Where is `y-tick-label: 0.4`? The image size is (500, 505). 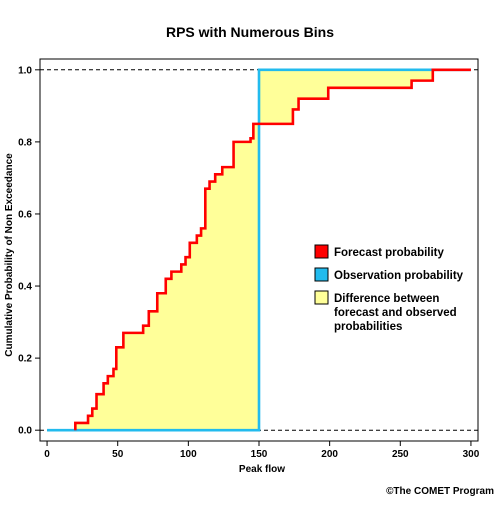
y-tick-label: 0.4 is located at coordinates (25, 287).